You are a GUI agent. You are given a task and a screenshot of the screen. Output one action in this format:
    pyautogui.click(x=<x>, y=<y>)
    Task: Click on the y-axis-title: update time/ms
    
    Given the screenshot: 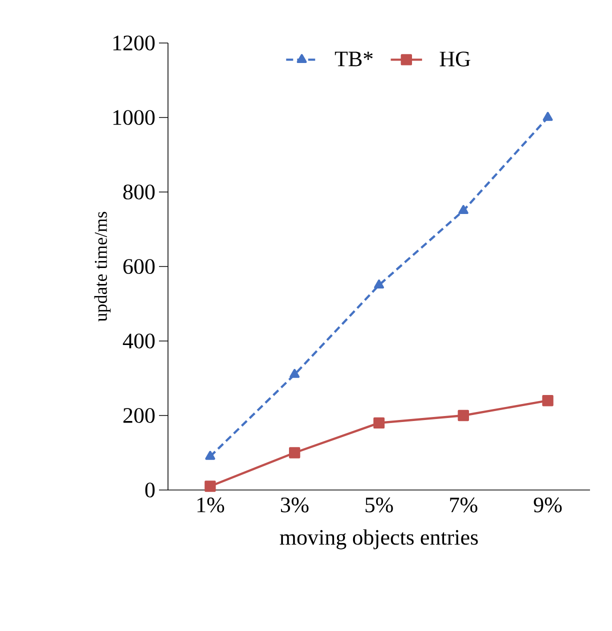 What is the action you would take?
    pyautogui.click(x=102, y=267)
    